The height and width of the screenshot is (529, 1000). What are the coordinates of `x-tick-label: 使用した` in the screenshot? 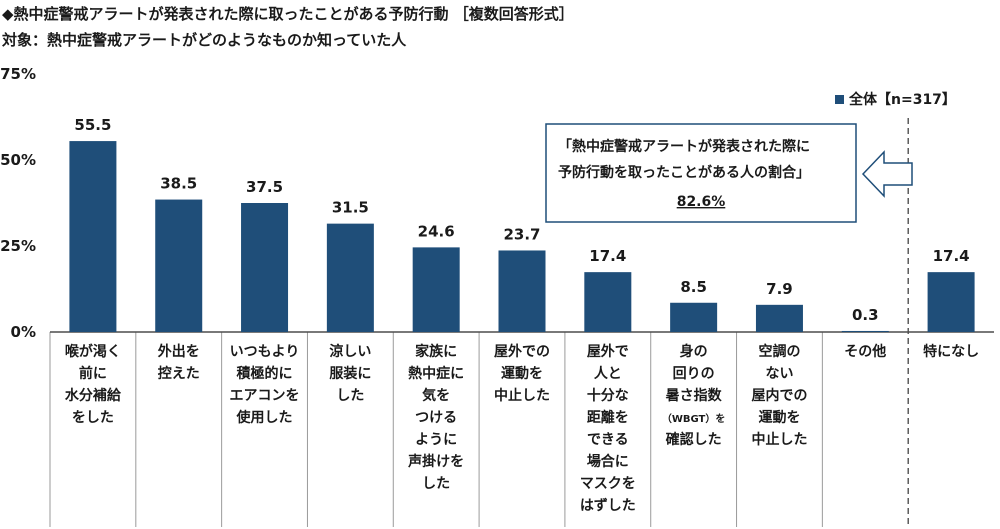 It's located at (264, 417).